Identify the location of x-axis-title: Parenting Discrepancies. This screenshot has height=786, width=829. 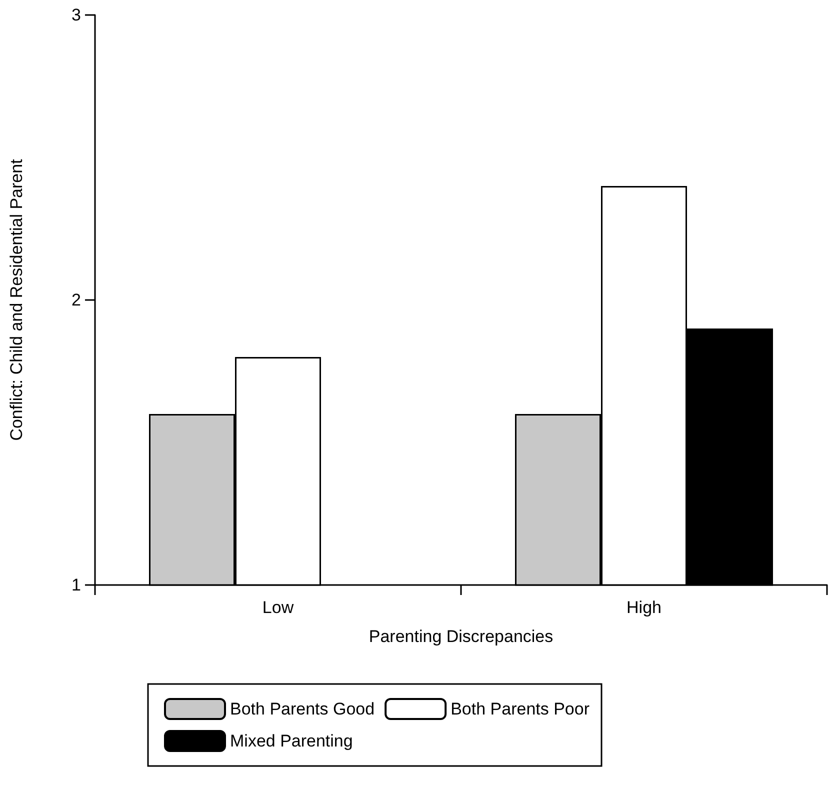
(461, 636).